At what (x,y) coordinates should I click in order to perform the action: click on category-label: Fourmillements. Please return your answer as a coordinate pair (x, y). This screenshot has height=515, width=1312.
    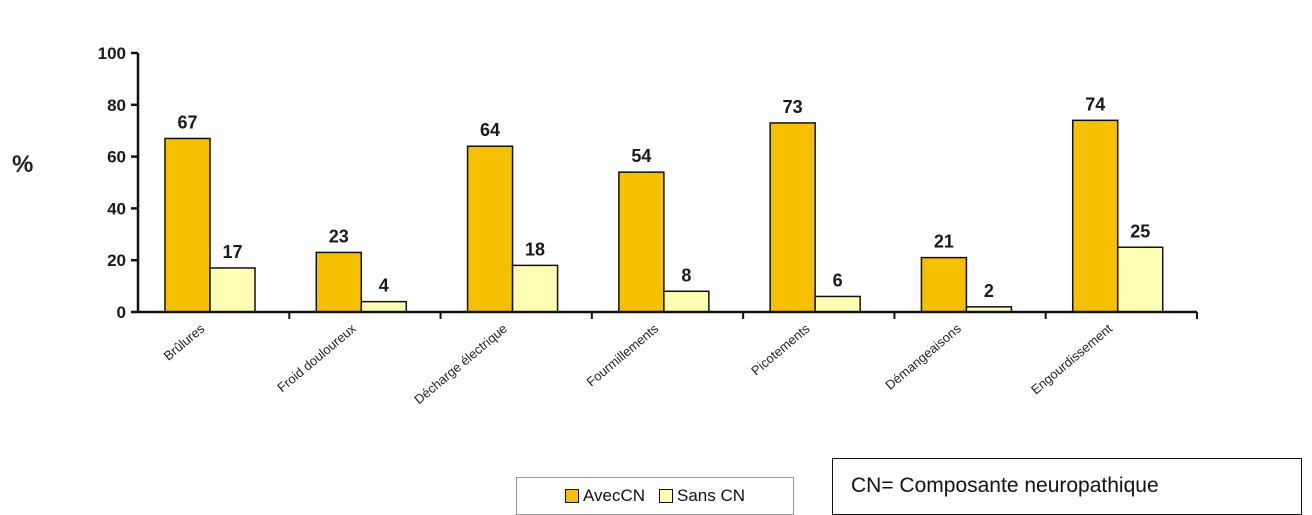
    Looking at the image, I should click on (623, 354).